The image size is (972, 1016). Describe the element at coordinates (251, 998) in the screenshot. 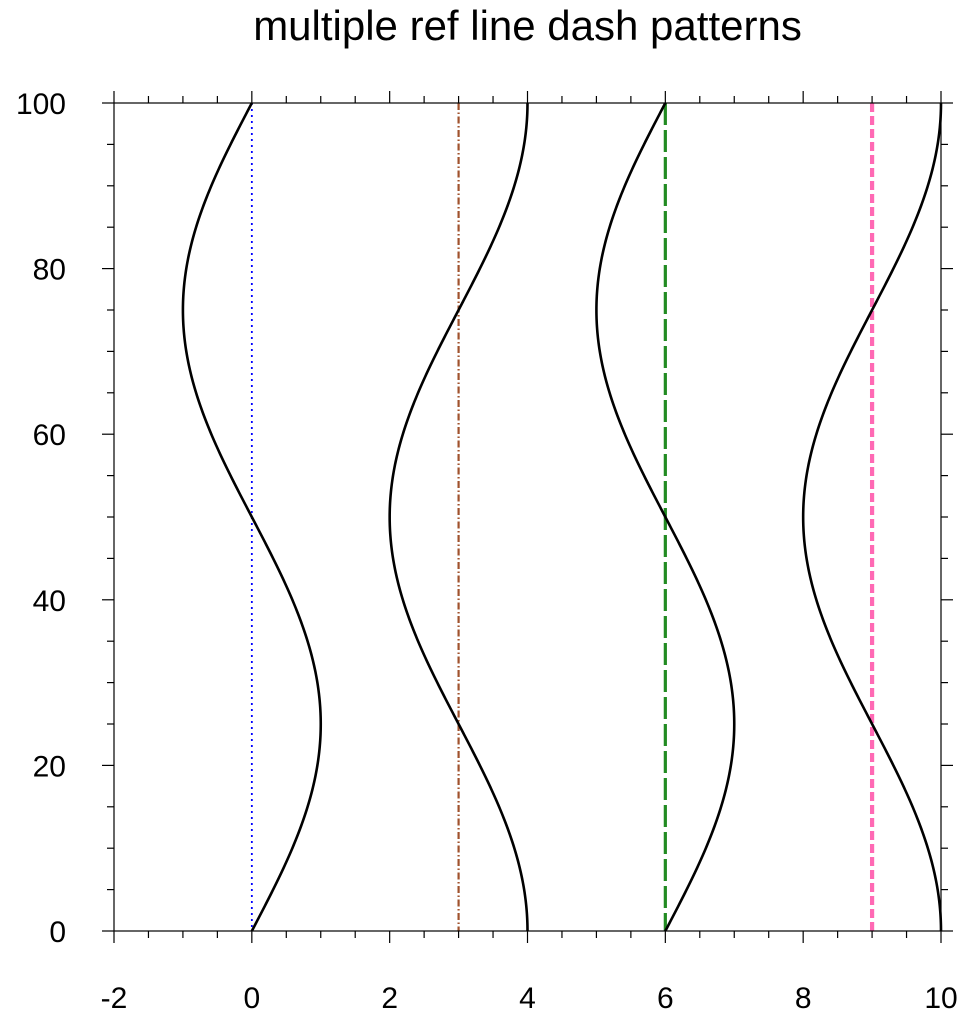

I see `x-tick-label: 0` at that location.